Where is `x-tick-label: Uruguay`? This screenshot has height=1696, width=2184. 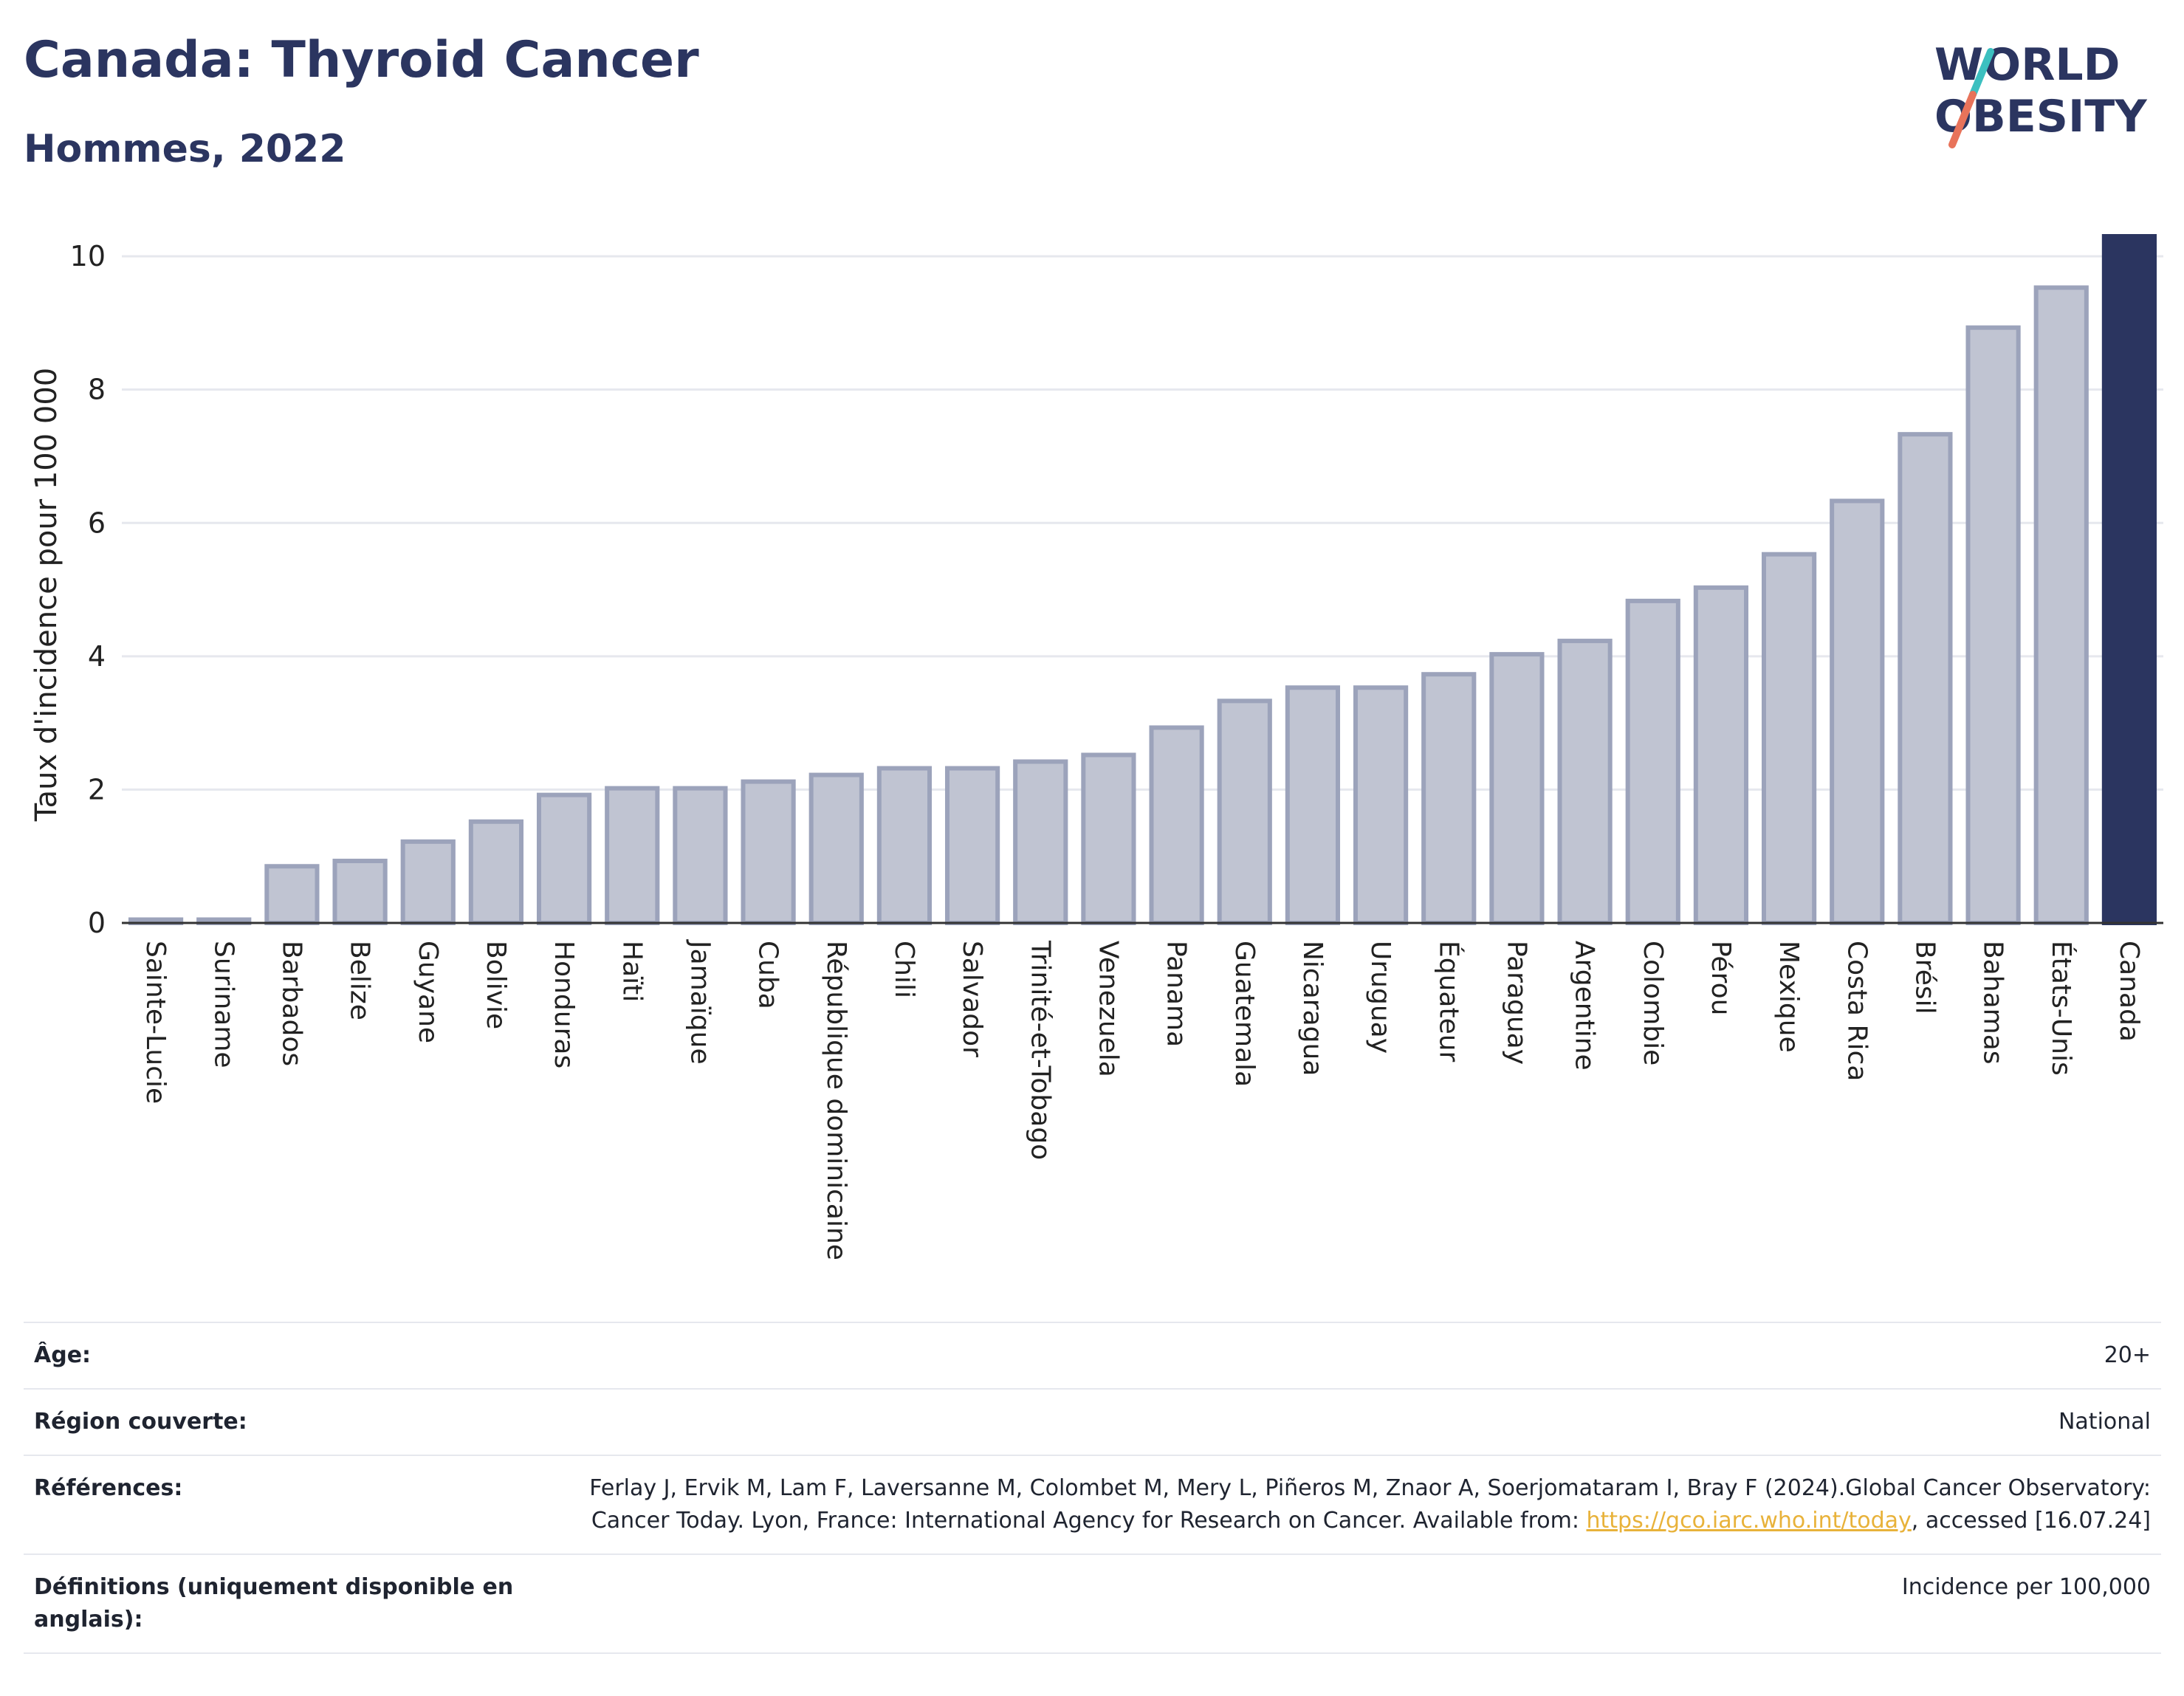
x-tick-label: Uruguay is located at coordinates (1380, 997).